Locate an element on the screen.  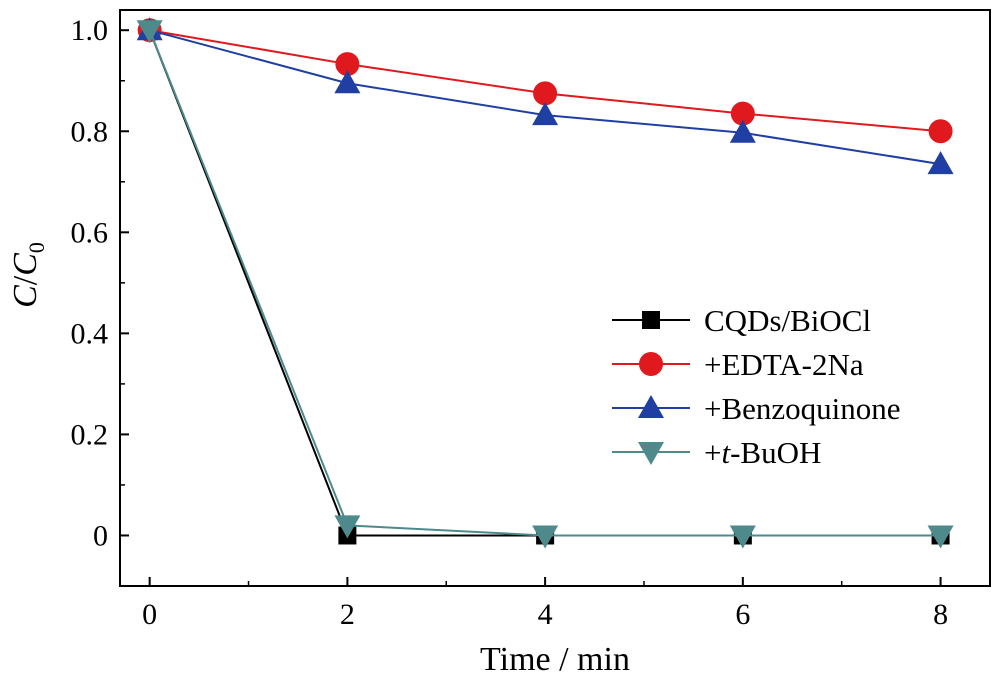
legend-label-prefix: +EDTA-2Na is located at coordinates (784, 364).